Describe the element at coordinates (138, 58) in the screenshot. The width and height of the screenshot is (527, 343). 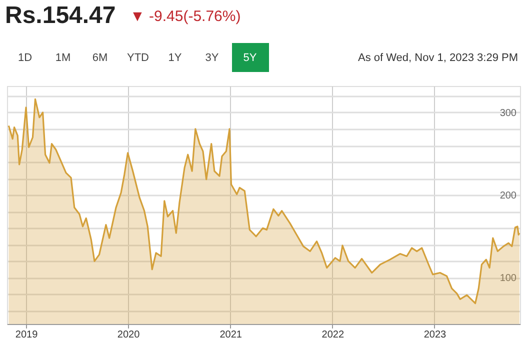
I see `text: YTD` at that location.